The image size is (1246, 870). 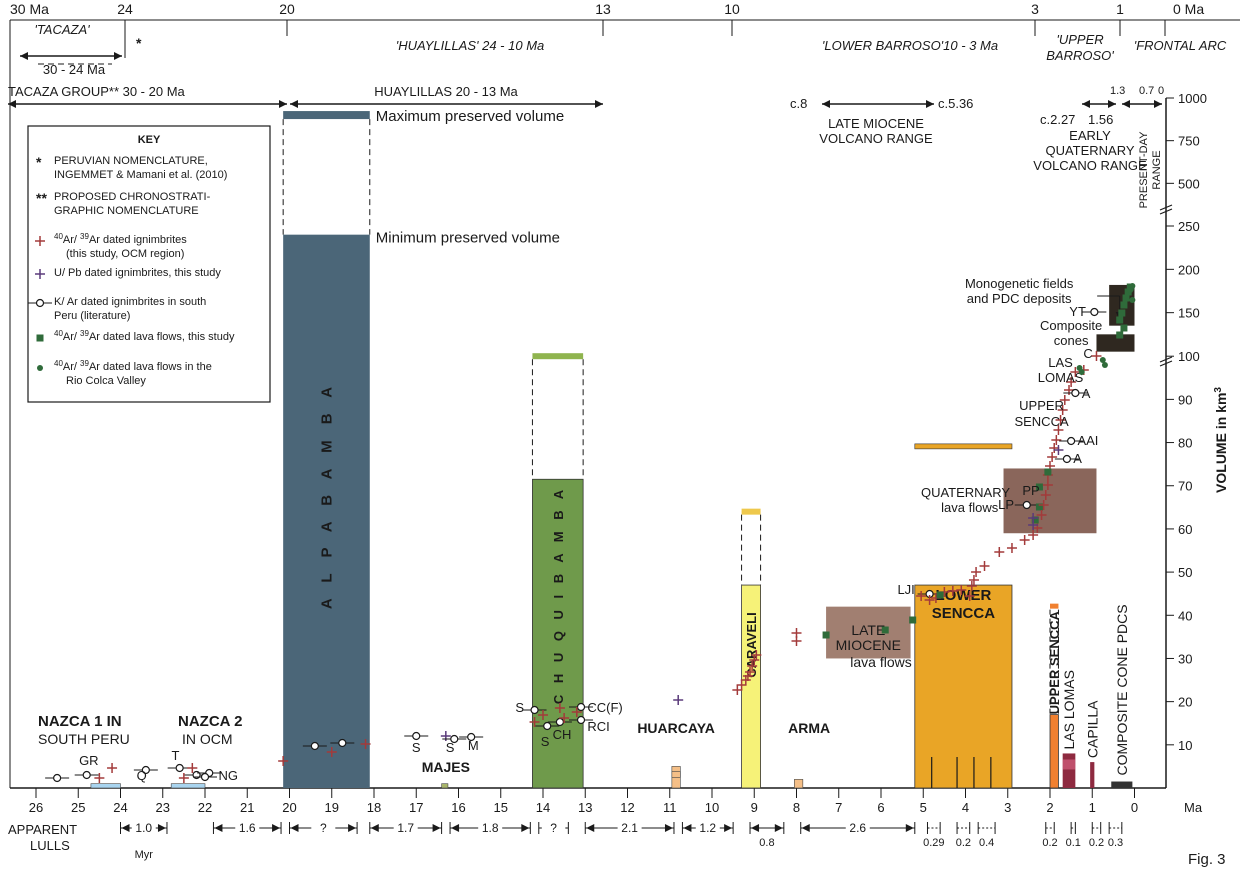 I want to click on lull-label: 0.8, so click(x=766, y=843).